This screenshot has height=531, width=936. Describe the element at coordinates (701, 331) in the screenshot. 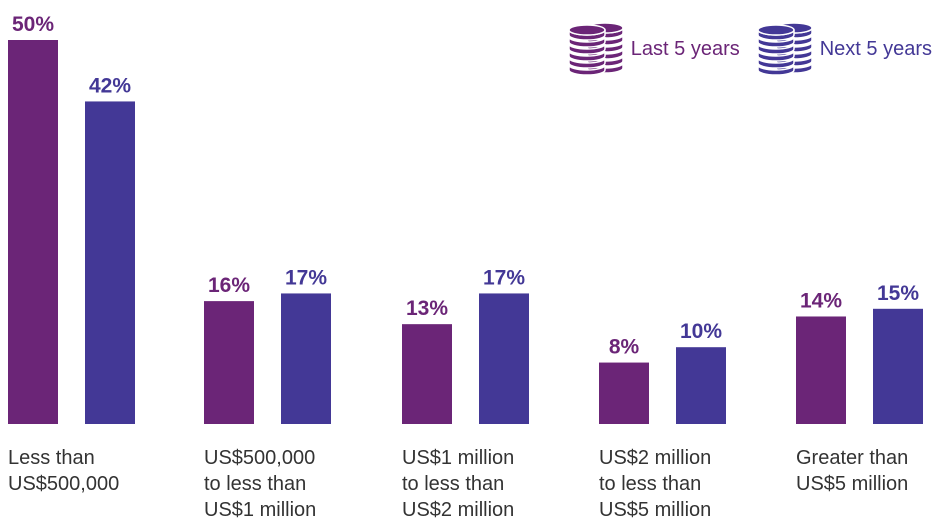

I see `data-label-next-5-years-3: 10%` at that location.